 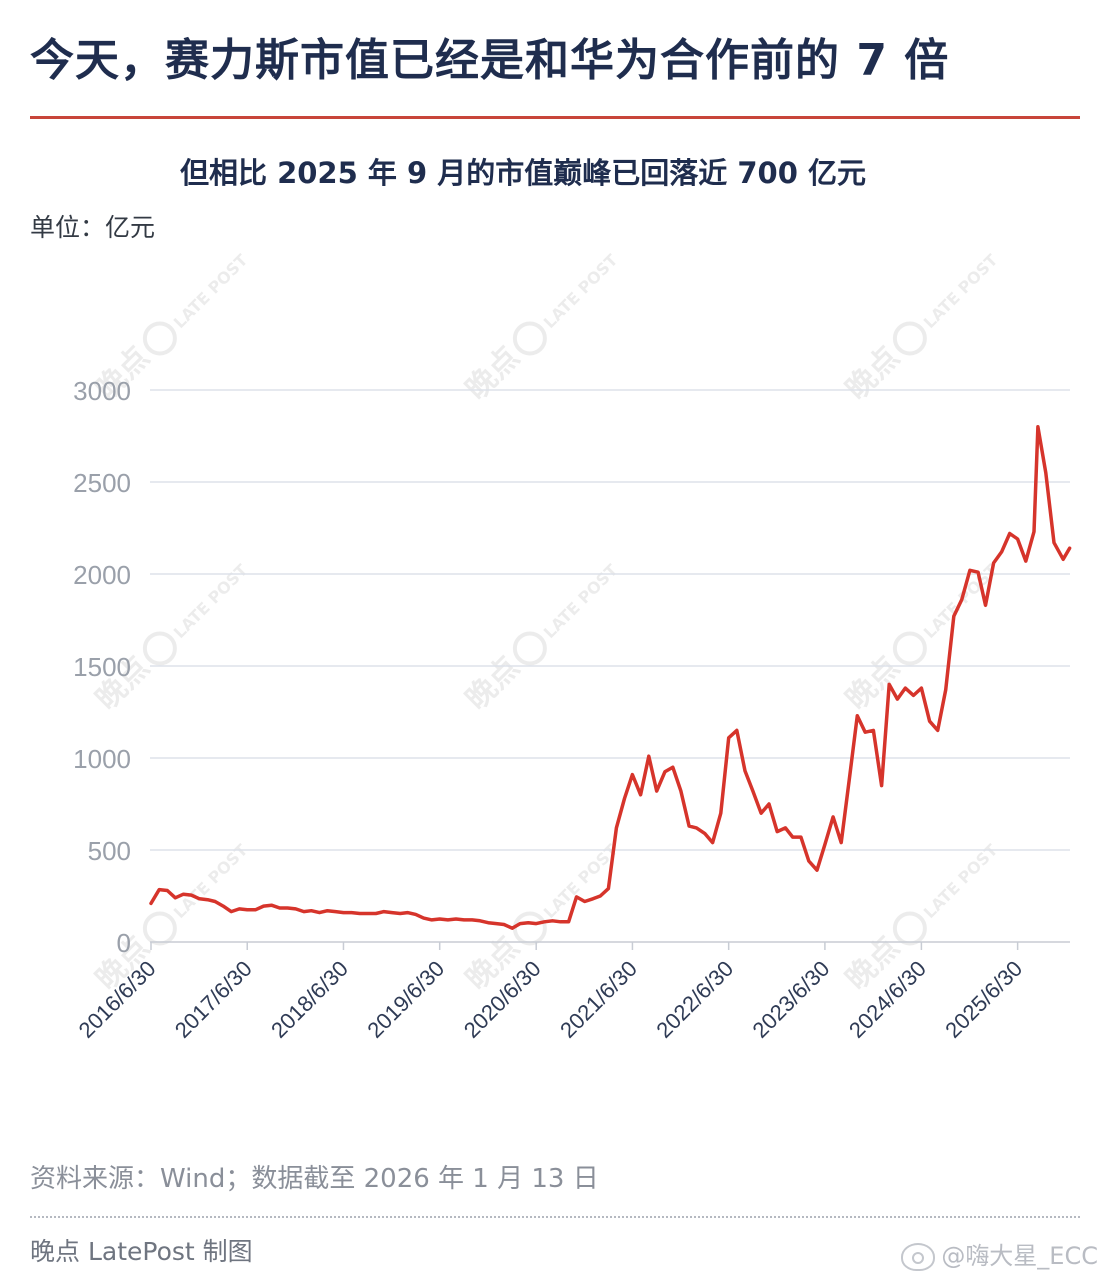 I want to click on x-tick-label: 2023/6/30, so click(x=791, y=999).